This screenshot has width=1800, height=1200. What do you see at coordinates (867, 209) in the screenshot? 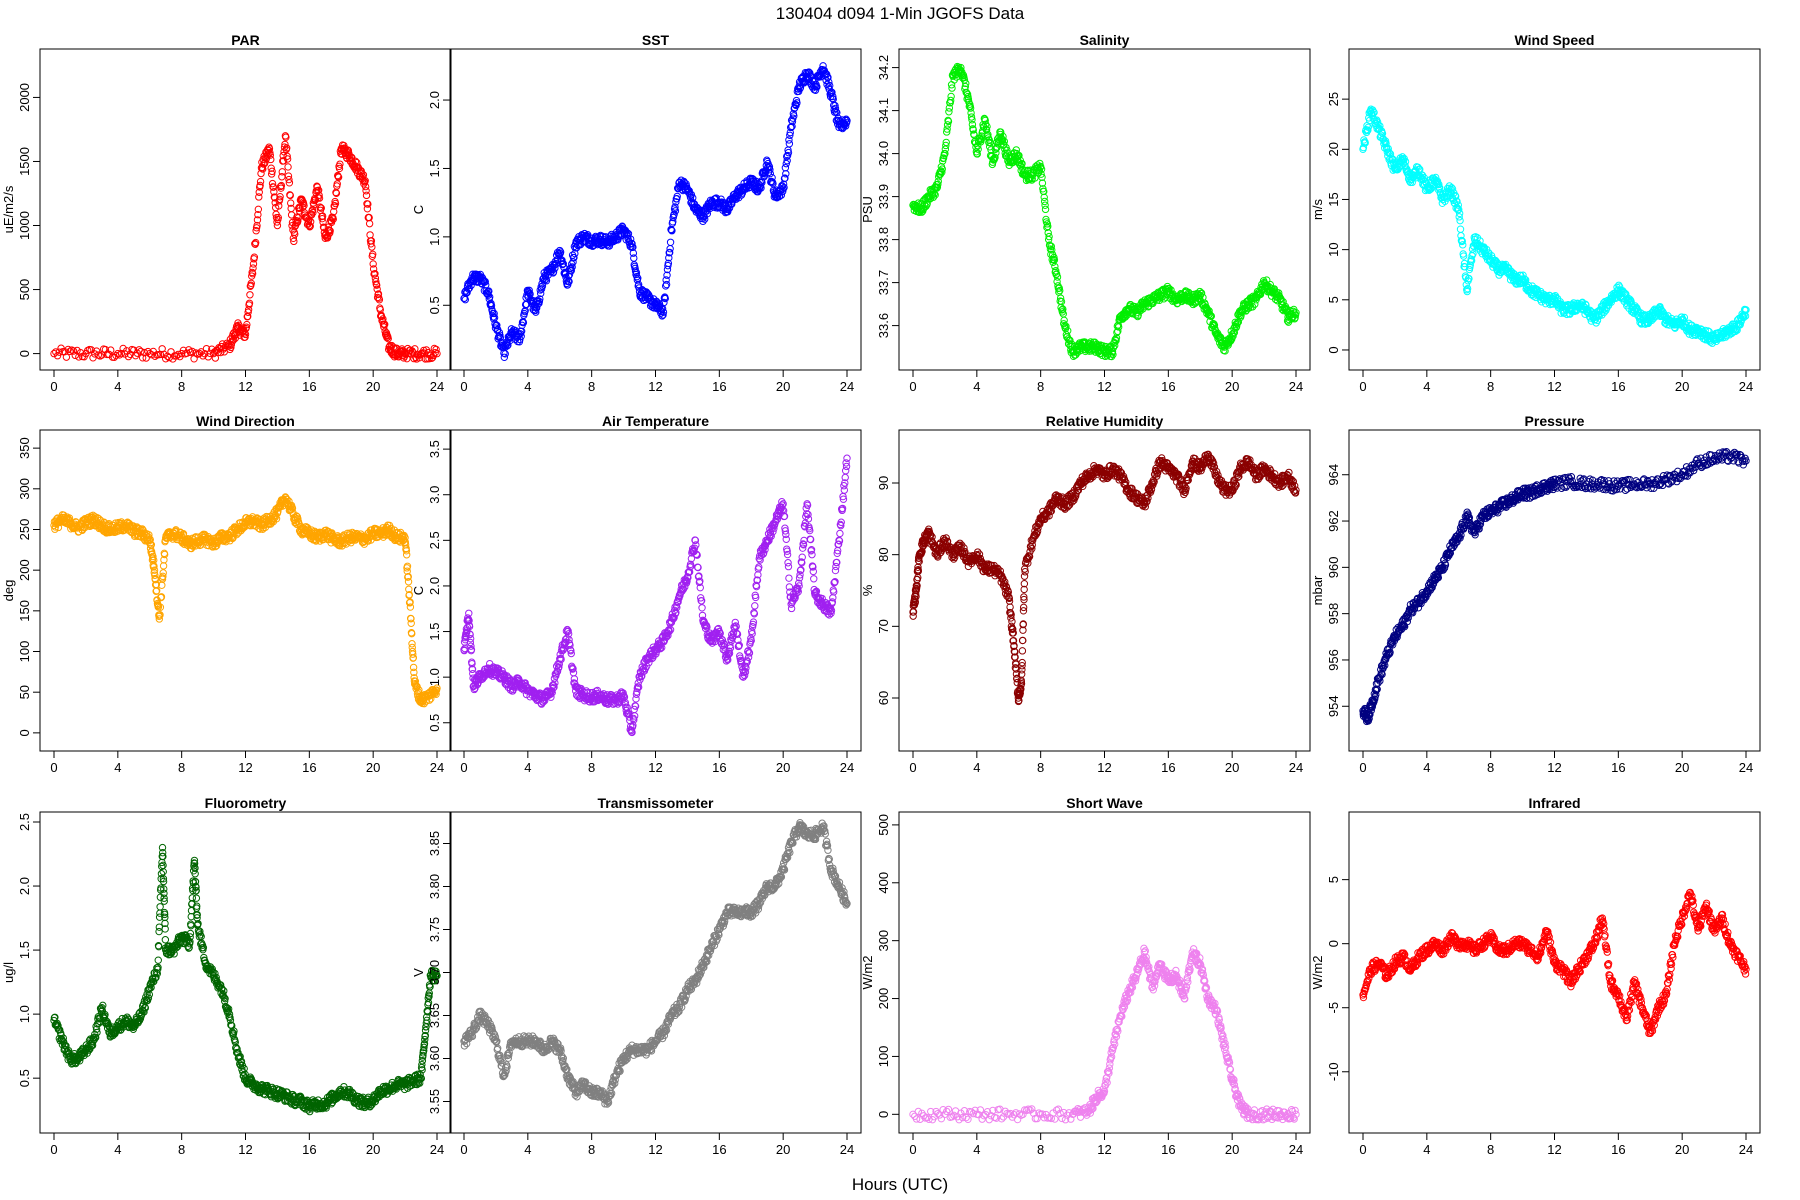
I see `y-axis-label: PSU` at bounding box center [867, 209].